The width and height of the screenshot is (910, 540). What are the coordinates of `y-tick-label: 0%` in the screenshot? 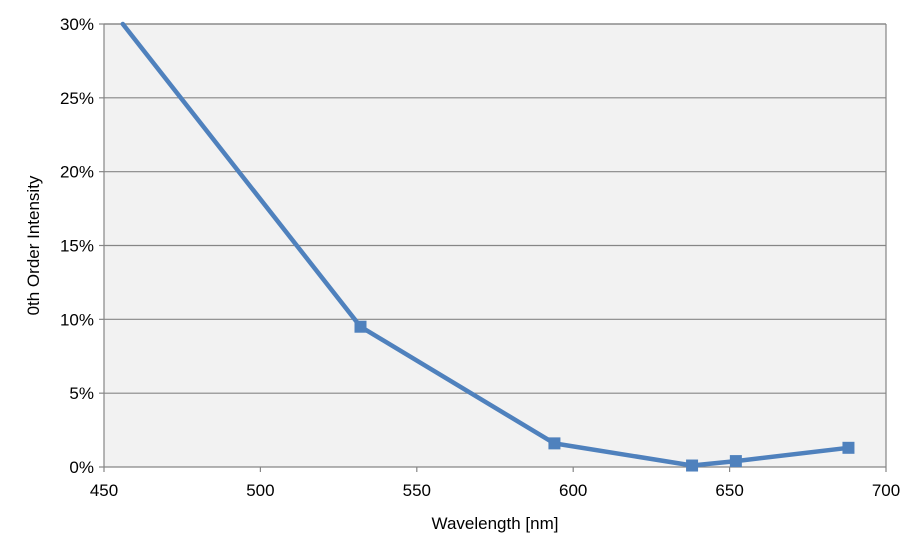 It's located at (81, 467).